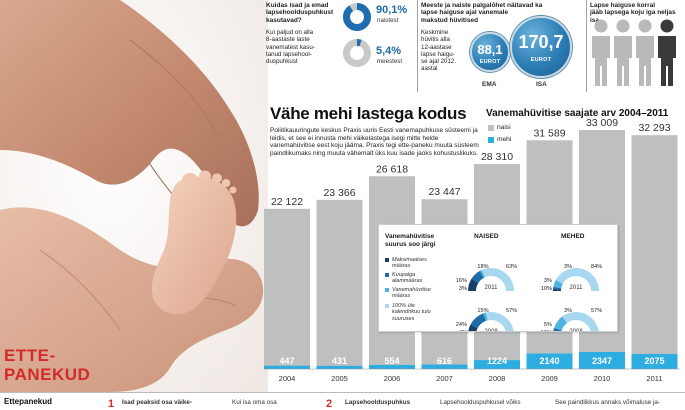 Image resolution: width=685 pixels, height=410 pixels. Describe the element at coordinates (429, 69) in the screenshot. I see `compensation-subtext-line: aastal` at that location.